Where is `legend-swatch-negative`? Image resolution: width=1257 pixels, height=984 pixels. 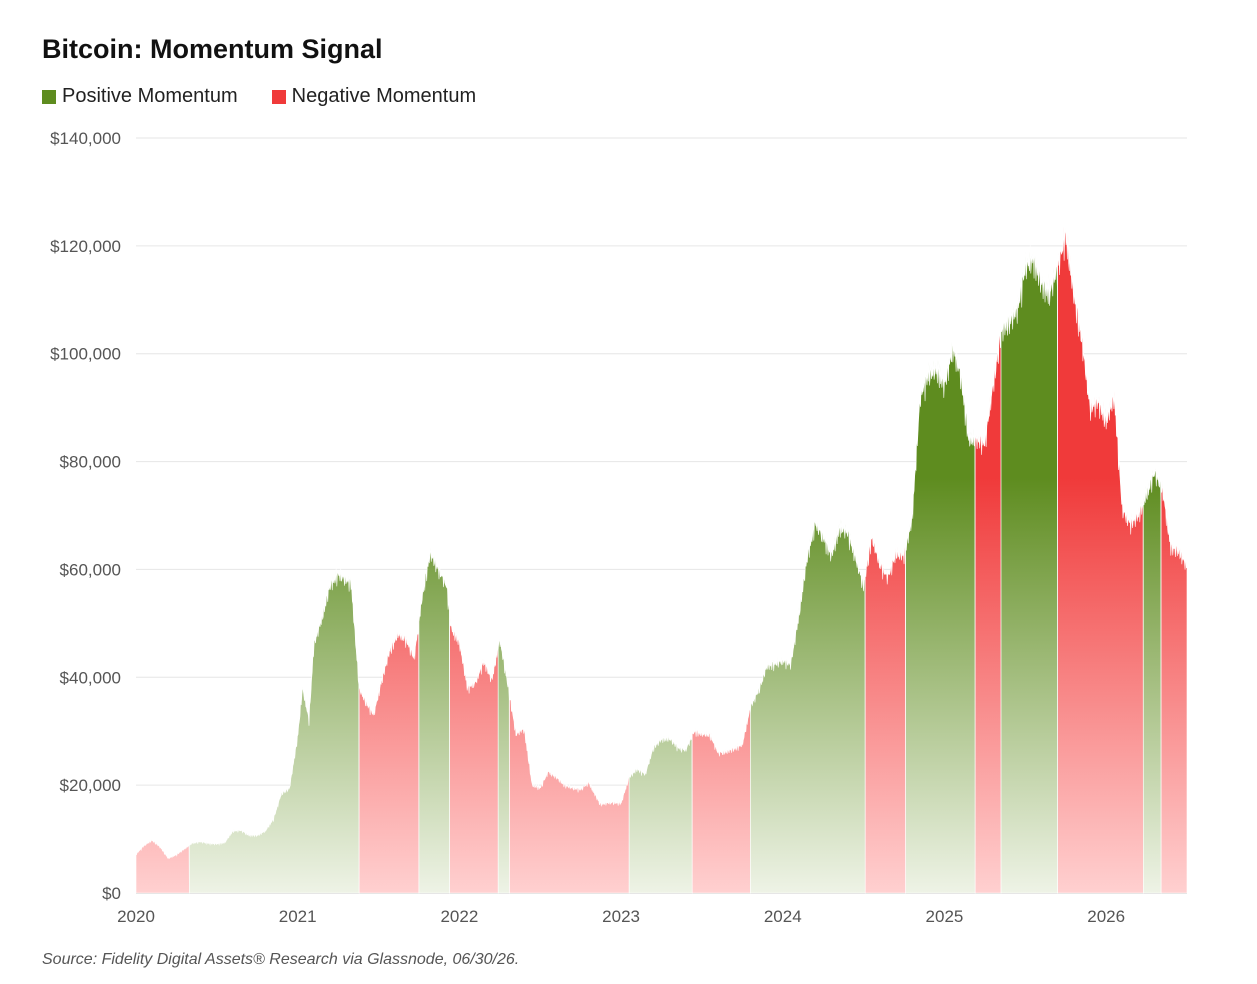 legend-swatch-negative is located at coordinates (278, 96).